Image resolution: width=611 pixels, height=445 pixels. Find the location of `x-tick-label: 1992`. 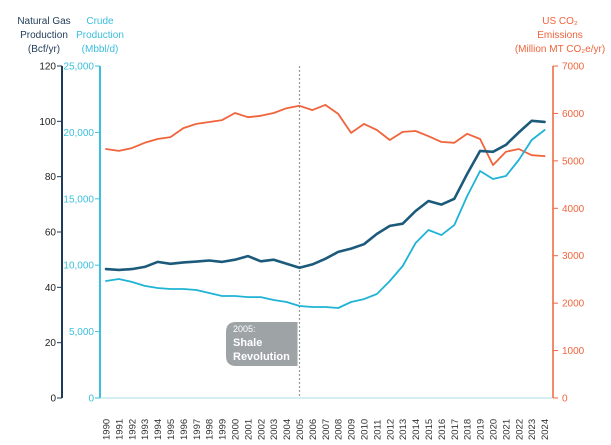

x-tick-label: 1992 is located at coordinates (132, 429).